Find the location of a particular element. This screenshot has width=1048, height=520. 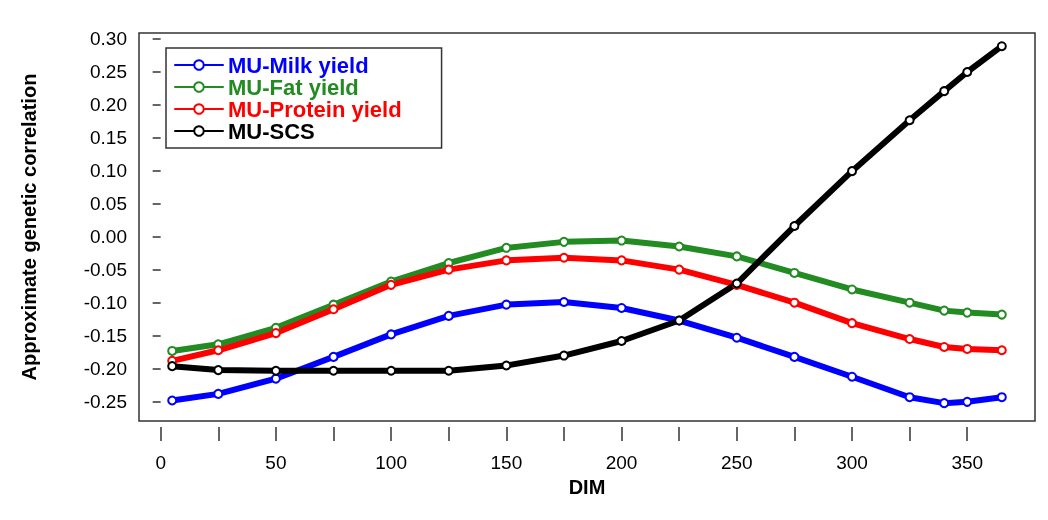

y-tick-label: 0.00 is located at coordinates (108, 237).